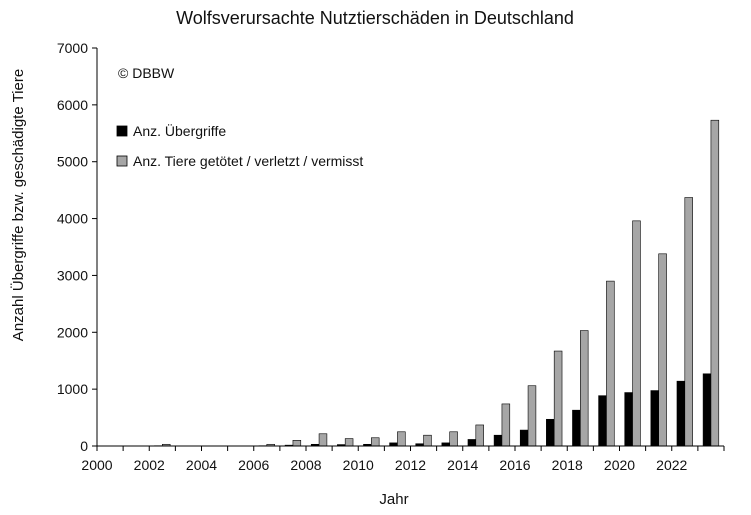 The image size is (751, 515). I want to click on x-tick-label-2018: 2018, so click(567, 465).